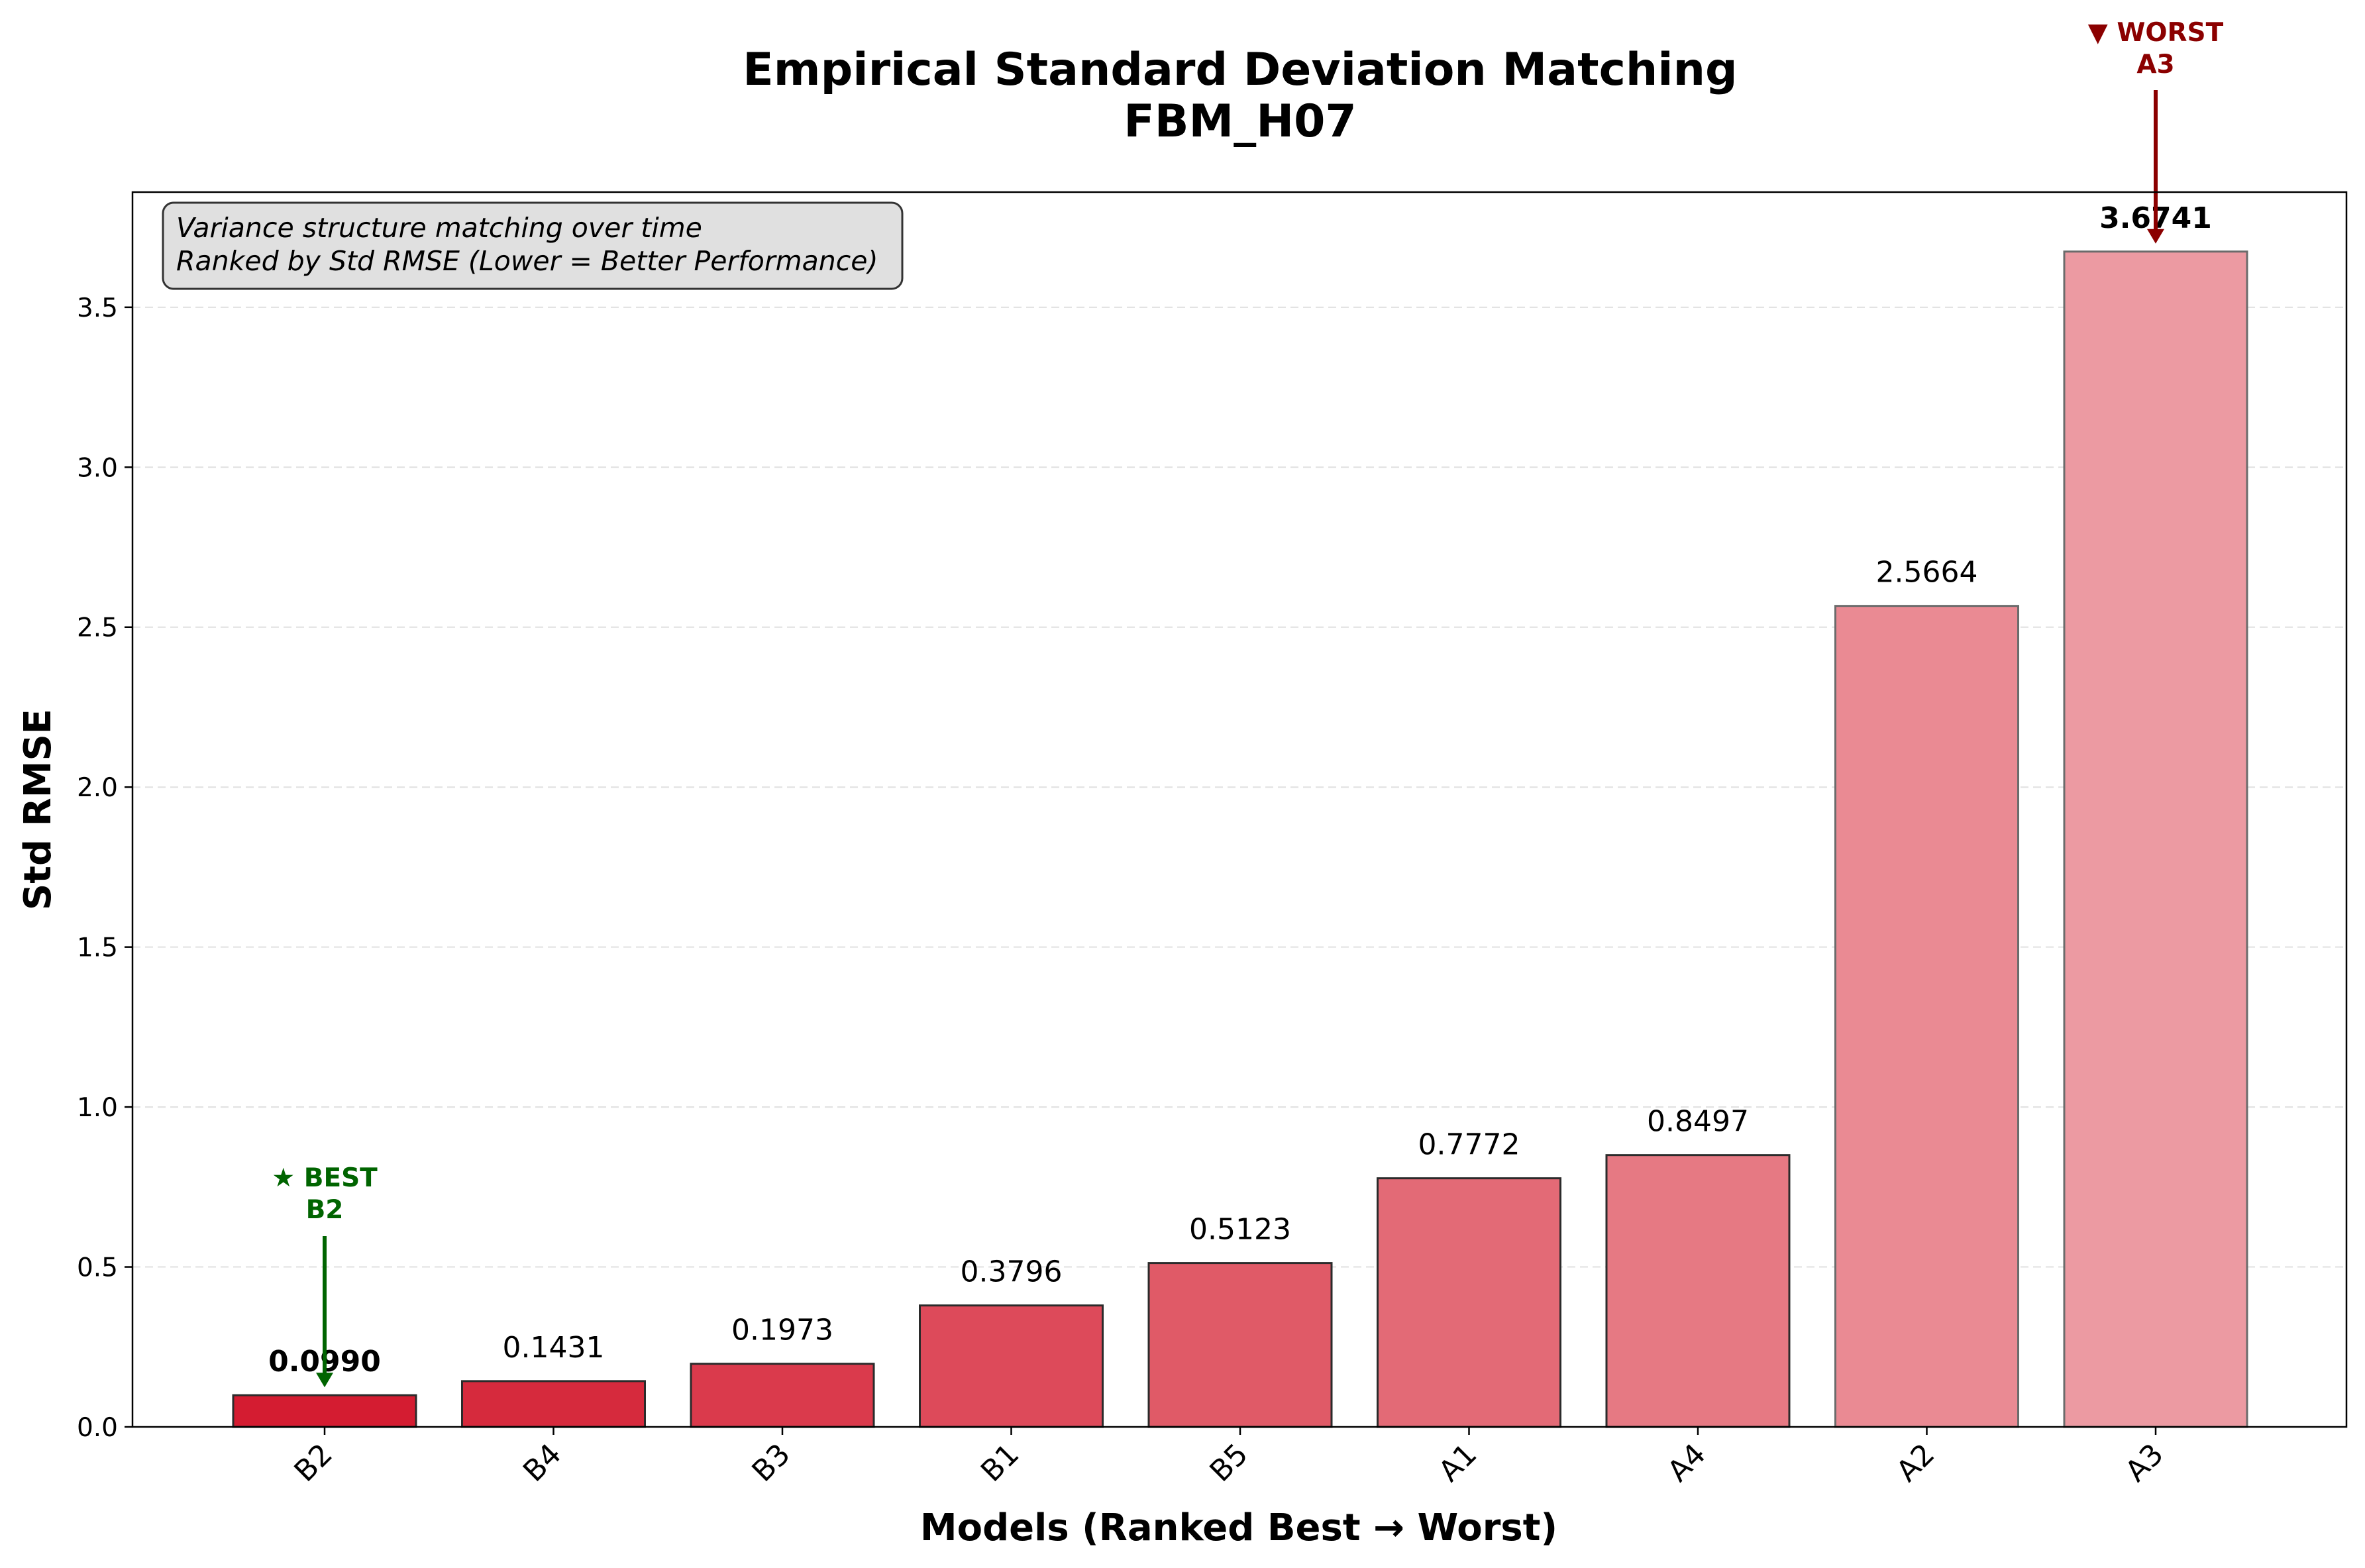 This screenshot has height=1568, width=2365. Describe the element at coordinates (1012, 1272) in the screenshot. I see `data-label: 0.3796` at that location.